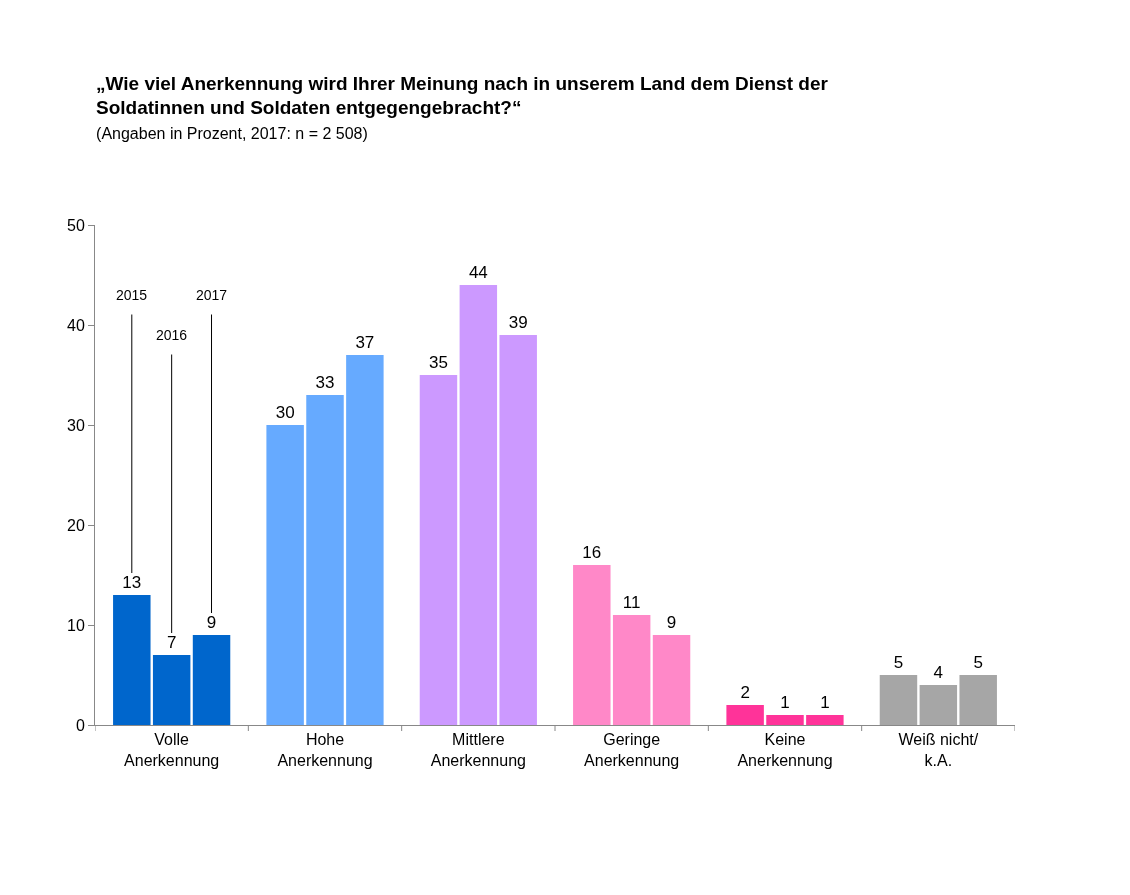 Image resolution: width=1130 pixels, height=895 pixels. What do you see at coordinates (462, 95) in the screenshot?
I see `chart-title: „Wie viel Anerkennung wird Ihrer Meinung nach in unserem Land dem Dienst der Soldatinnen und Soldaten entgegengebracht?“` at bounding box center [462, 95].